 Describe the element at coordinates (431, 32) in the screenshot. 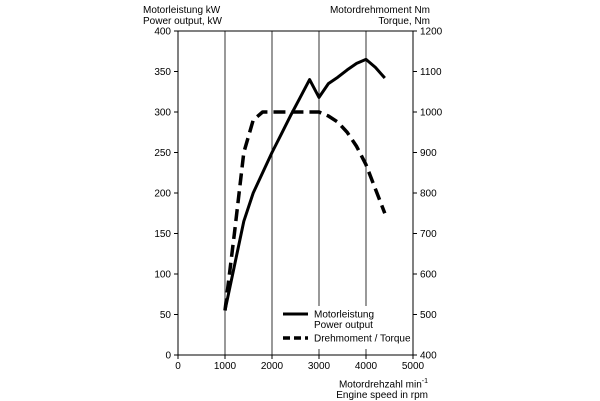

I see `y-right-tick-label: 1200` at that location.